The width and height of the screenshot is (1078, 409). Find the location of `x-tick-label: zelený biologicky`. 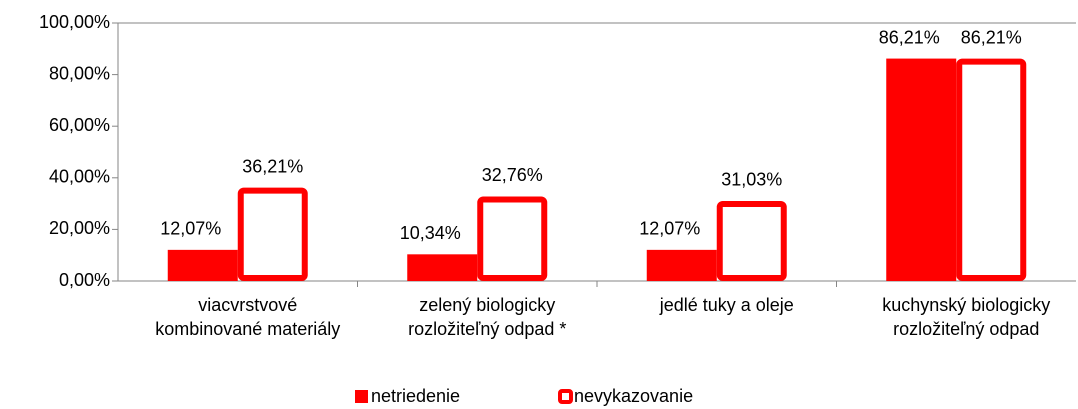

x-tick-label: zelený biologicky is located at coordinates (487, 305).